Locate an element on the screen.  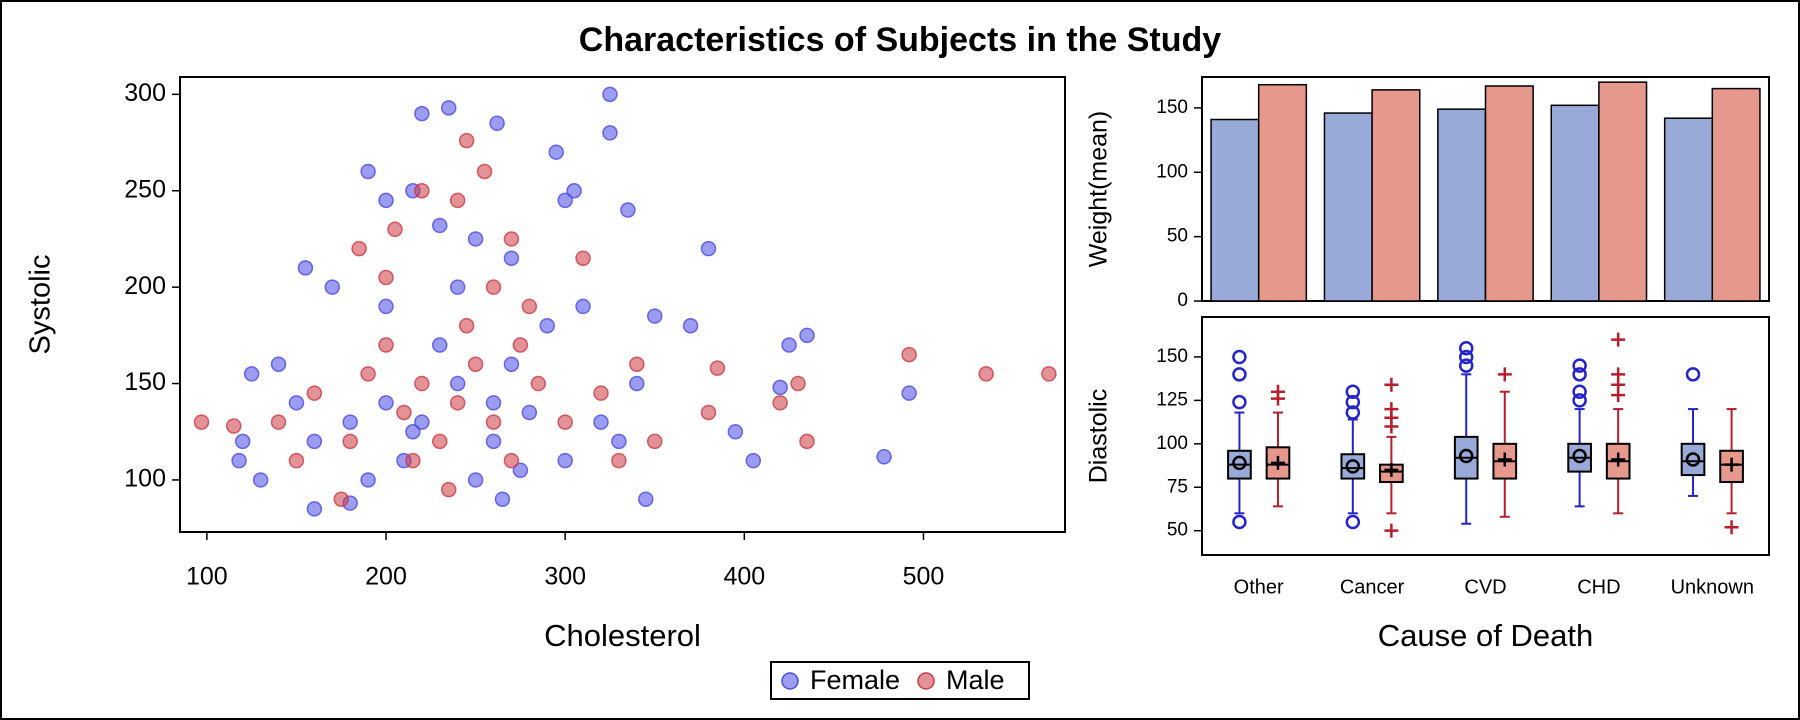
x-tick-label: 200 is located at coordinates (386, 577).